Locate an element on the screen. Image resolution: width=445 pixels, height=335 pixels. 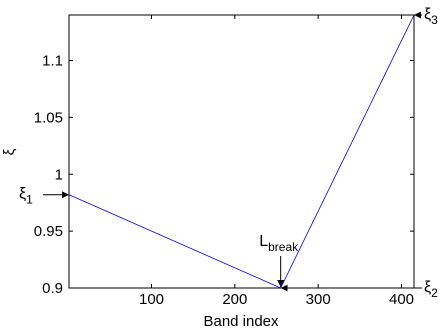
annotation-xi1-base: ξ is located at coordinates (22, 194).